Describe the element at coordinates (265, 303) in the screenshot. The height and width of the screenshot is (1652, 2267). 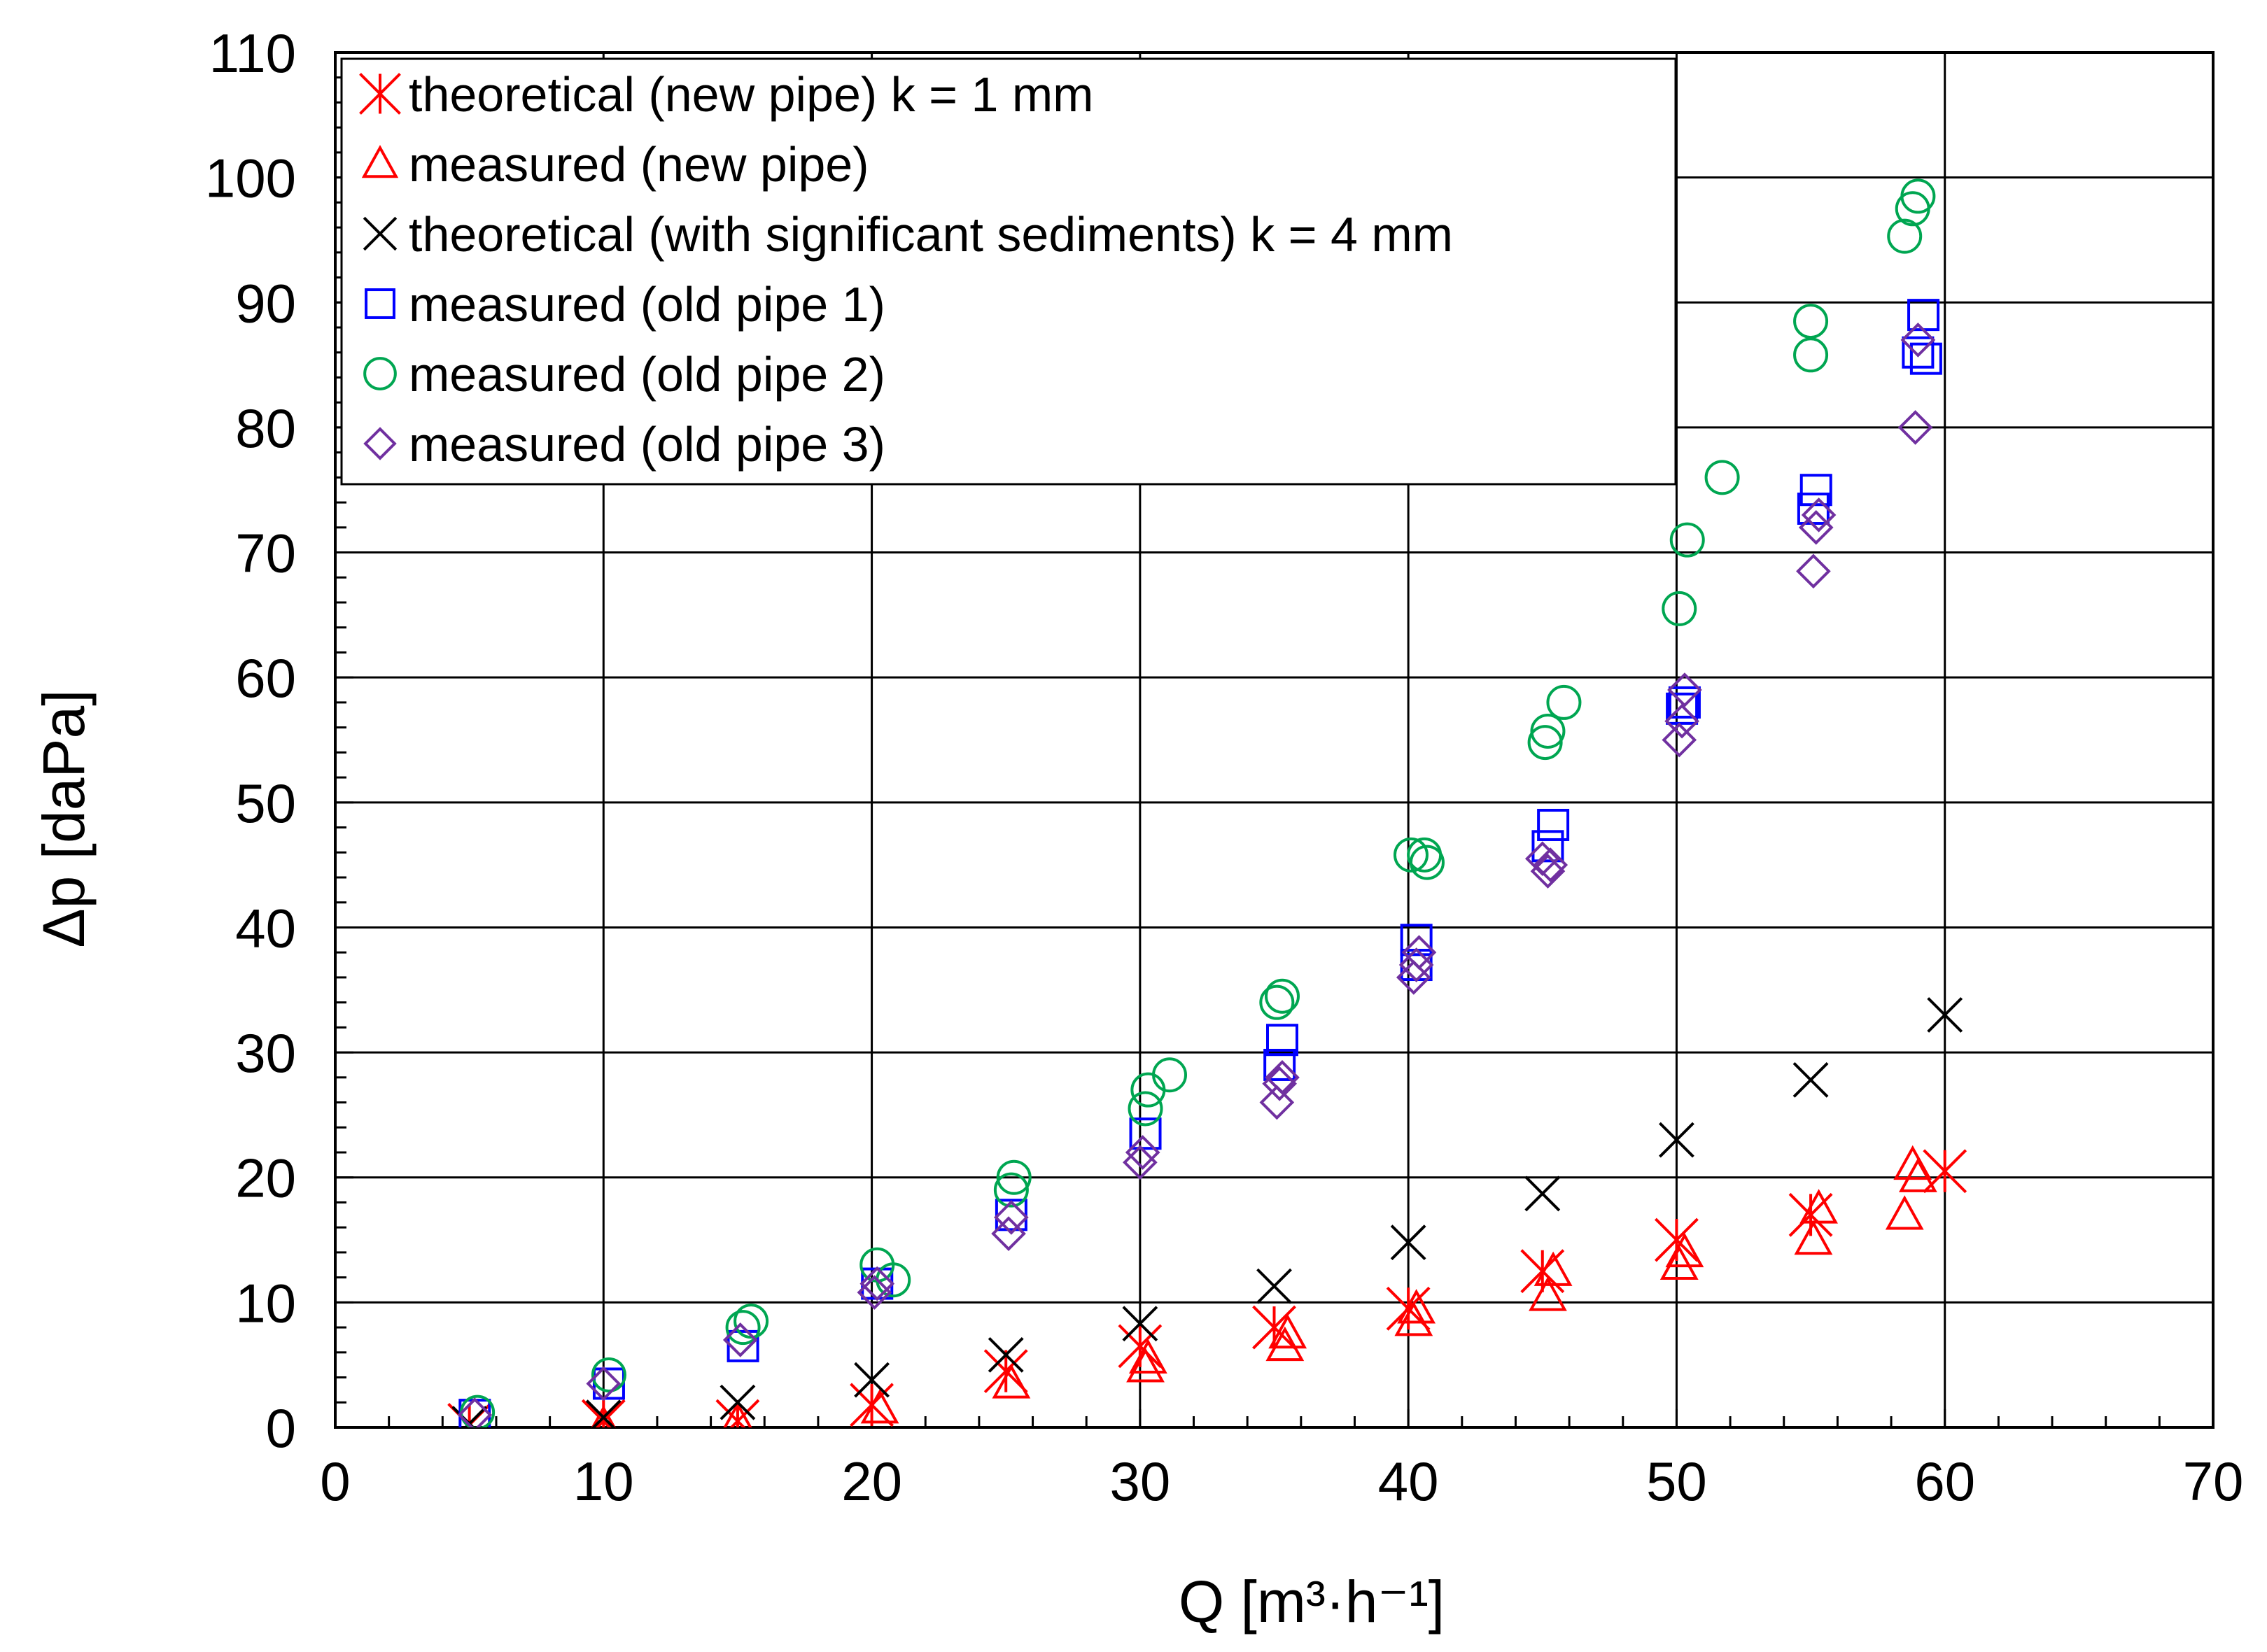
I see `y-tick-label: 90` at that location.